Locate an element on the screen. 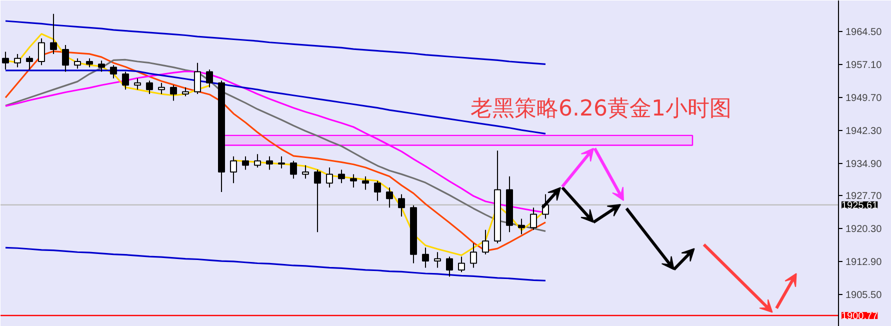 The width and height of the screenshot is (891, 326). y-tick-label: 1912.90 is located at coordinates (864, 262).